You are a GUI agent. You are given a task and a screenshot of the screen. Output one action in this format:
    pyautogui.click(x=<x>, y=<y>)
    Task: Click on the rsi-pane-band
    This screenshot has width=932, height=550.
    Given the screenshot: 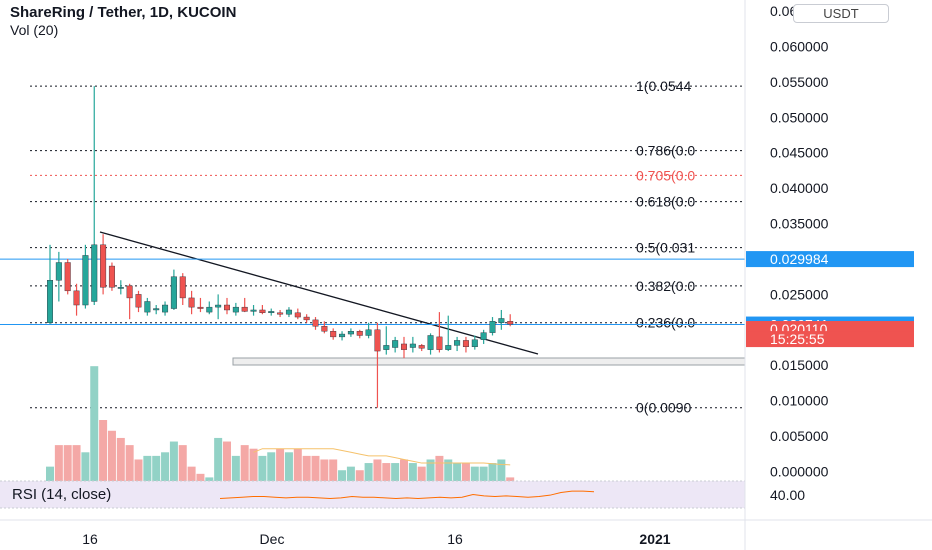 What is the action you would take?
    pyautogui.click(x=372, y=494)
    